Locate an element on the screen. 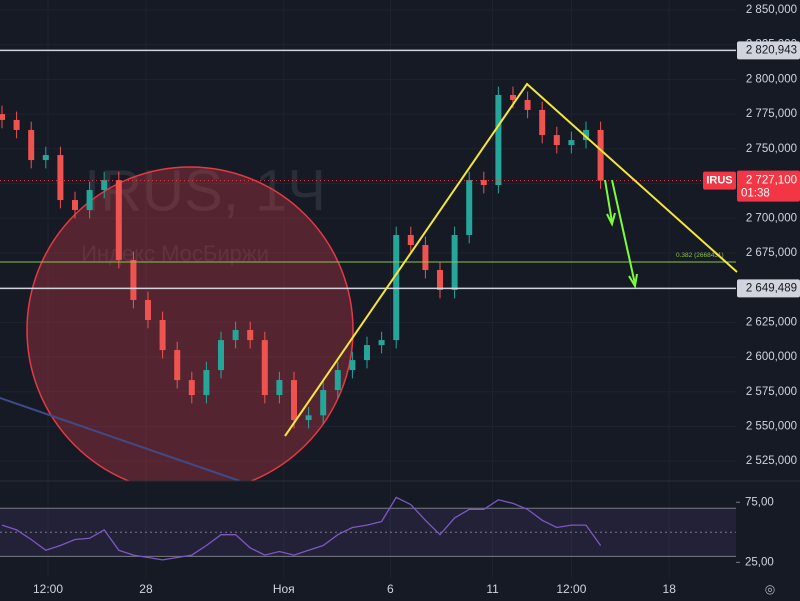  fib-label: 0.382 (2668431) is located at coordinates (700, 255).